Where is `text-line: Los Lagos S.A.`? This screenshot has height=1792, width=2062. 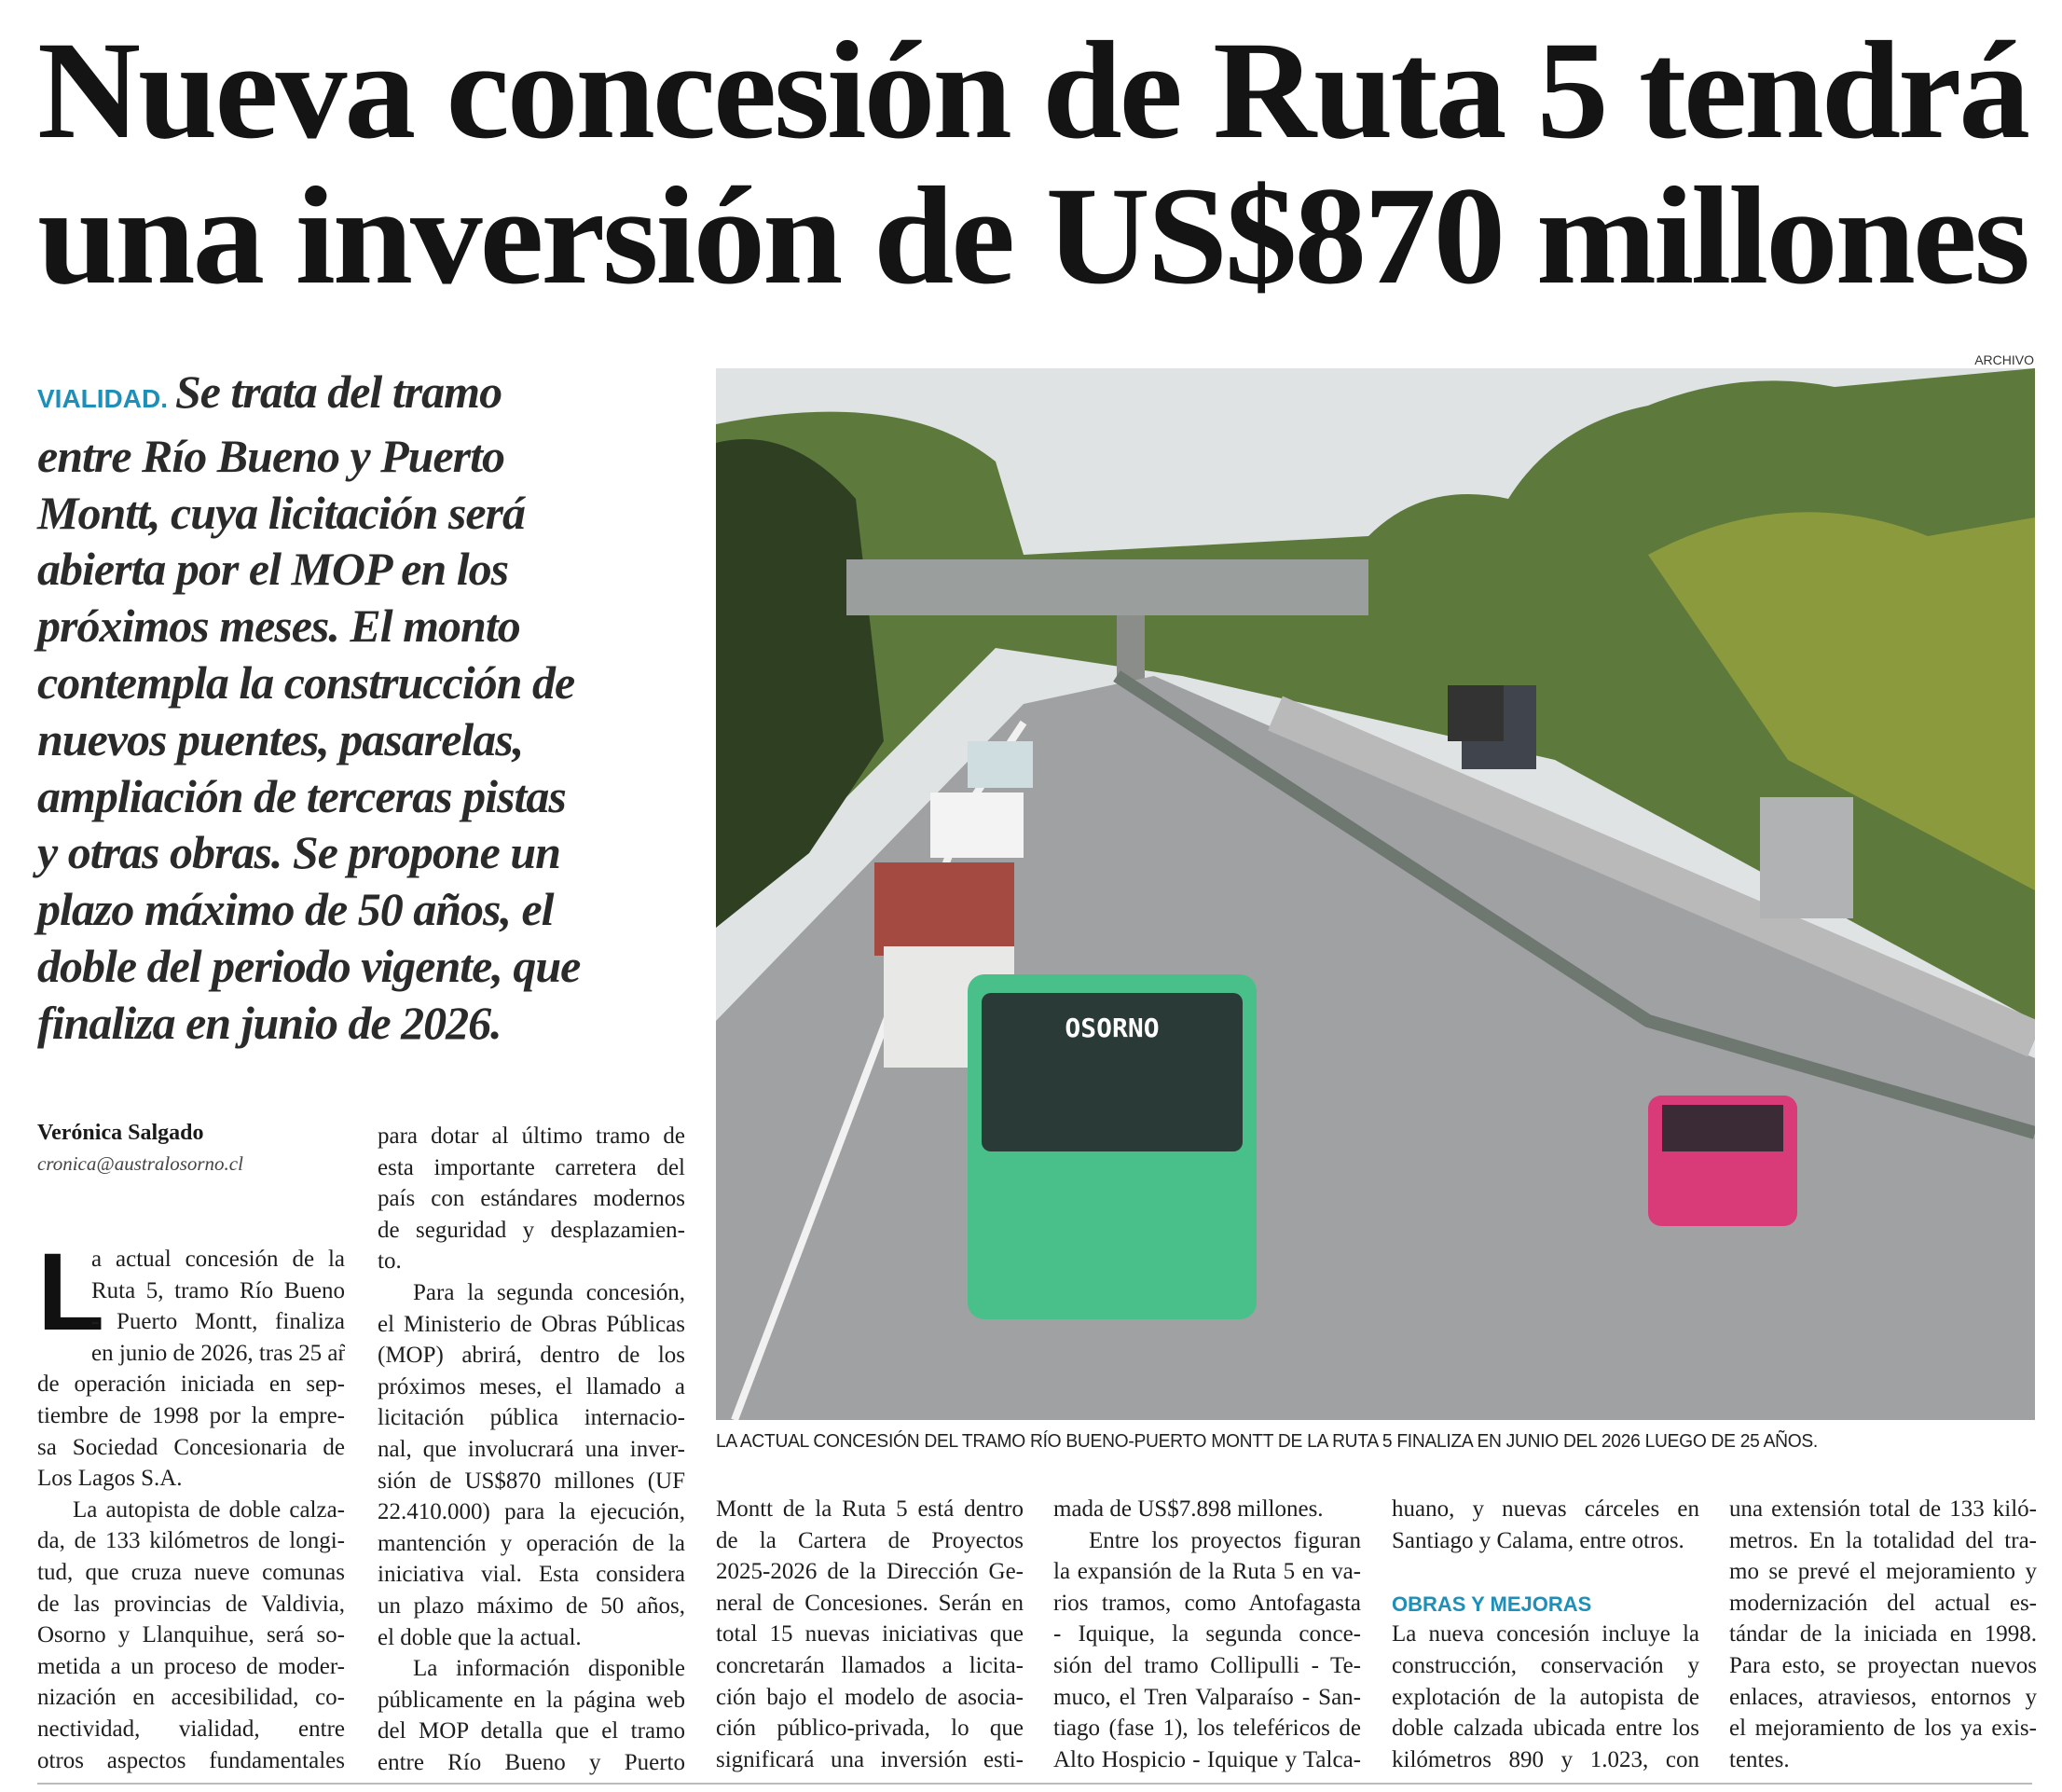
text-line: Los Lagos S.A. is located at coordinates (110, 1479).